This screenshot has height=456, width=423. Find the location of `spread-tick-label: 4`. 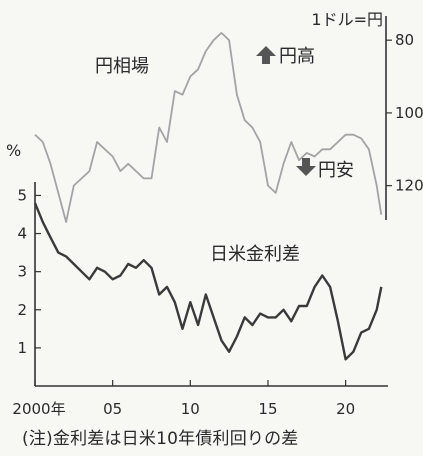

spread-tick-label: 4 is located at coordinates (22, 234).